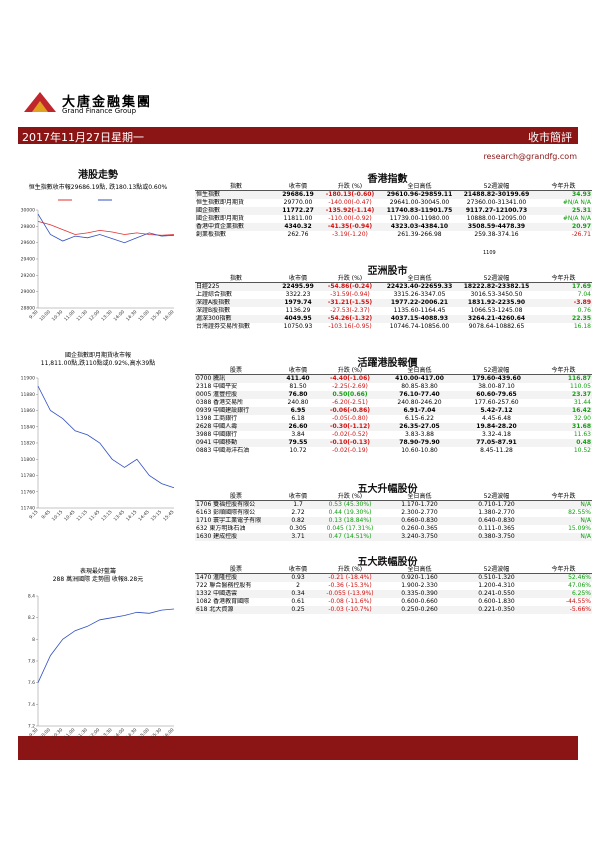 The height and width of the screenshot is (842, 595). What do you see at coordinates (298, 234) in the screenshot?
I see `table-cell: 262.76` at bounding box center [298, 234].